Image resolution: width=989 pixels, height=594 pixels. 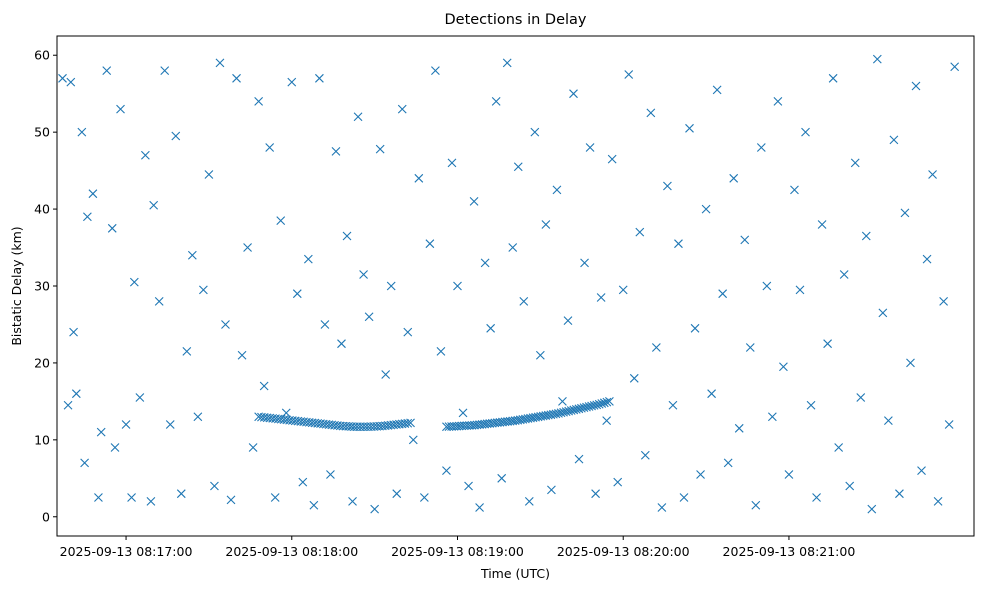 I want to click on y-tick-label: 40, so click(x=42, y=209).